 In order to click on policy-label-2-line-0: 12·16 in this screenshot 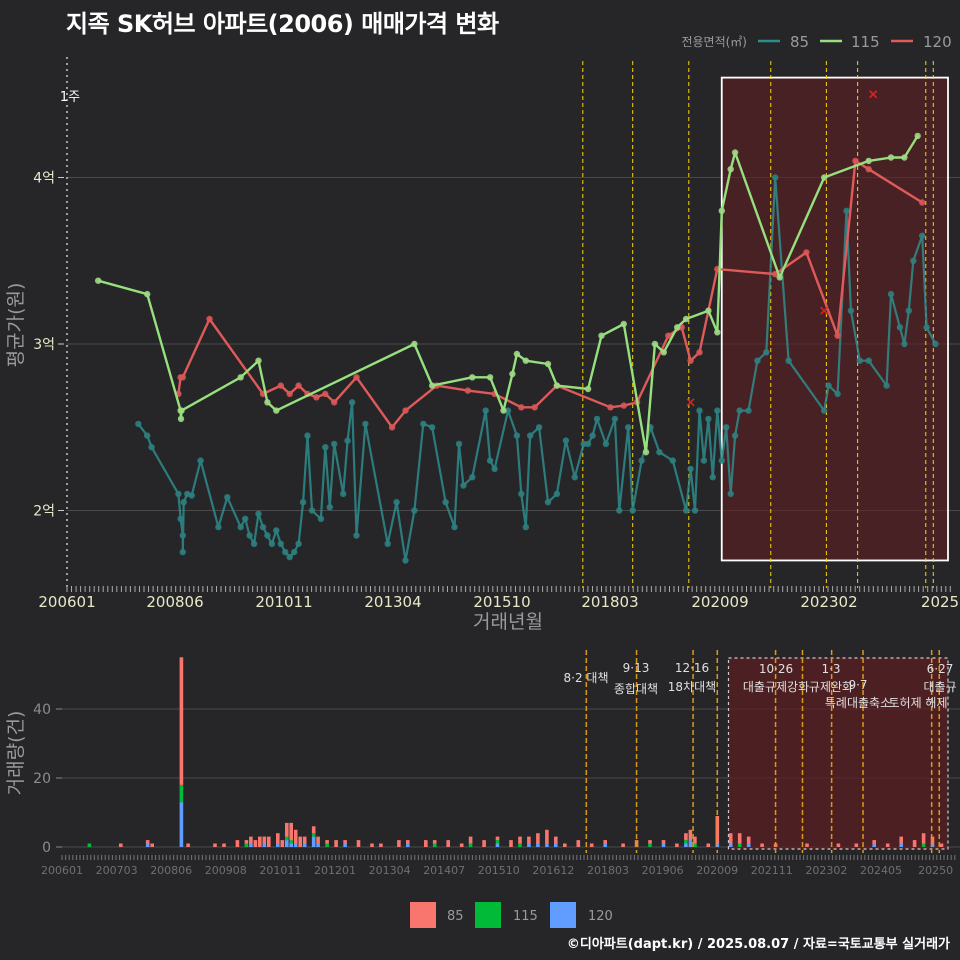, I will do `click(692, 668)`.